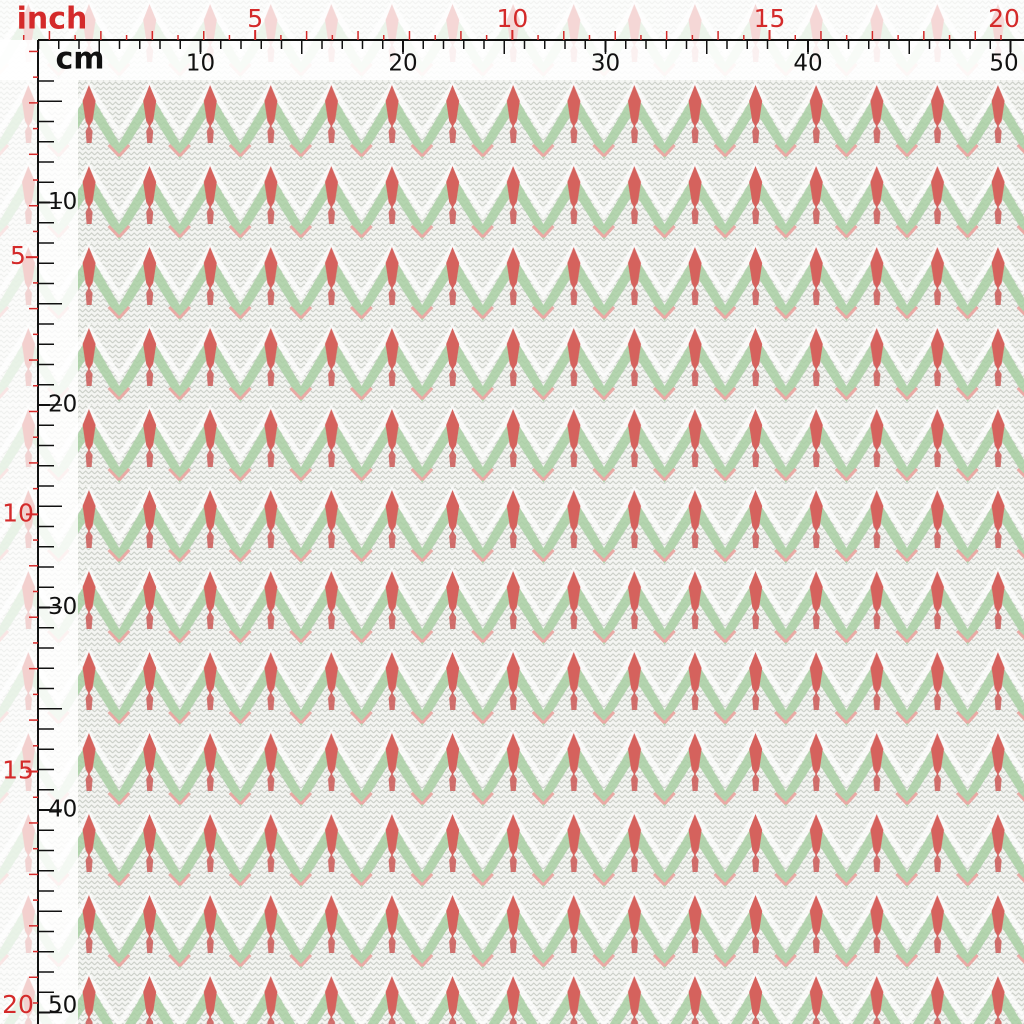 The height and width of the screenshot is (1024, 1024). I want to click on inch-label-top: 20, so click(1004, 18).